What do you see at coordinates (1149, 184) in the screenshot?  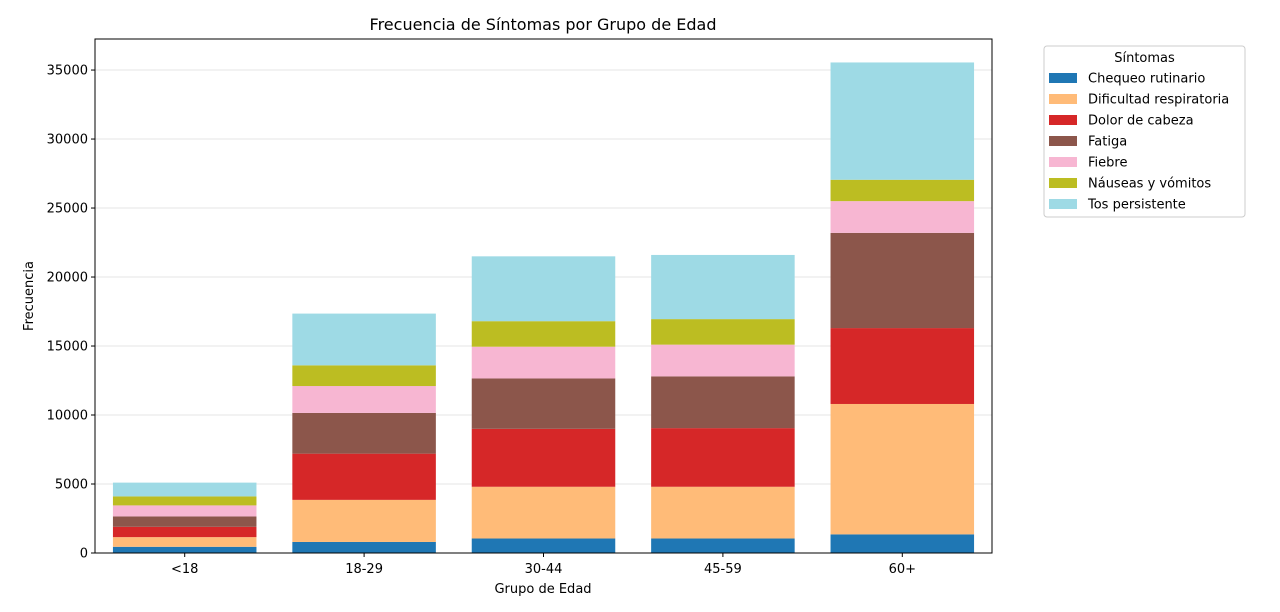 I see `legend-entry: Náuseas y vómitos` at bounding box center [1149, 184].